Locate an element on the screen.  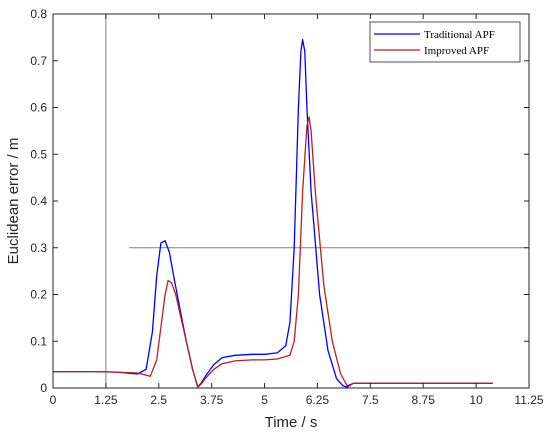
y-tick-label: 0.8 is located at coordinates (38, 14).